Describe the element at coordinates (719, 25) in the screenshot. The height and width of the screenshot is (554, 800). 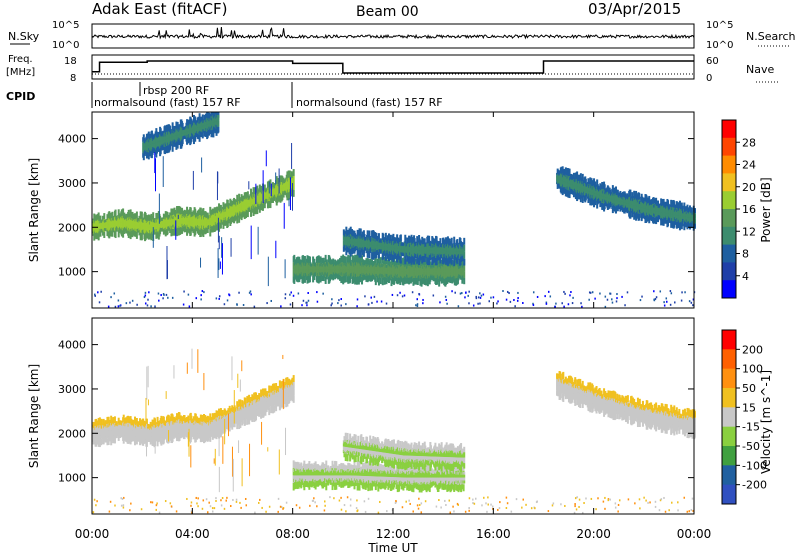
I see `nsearch-tick-top: 10^5` at that location.